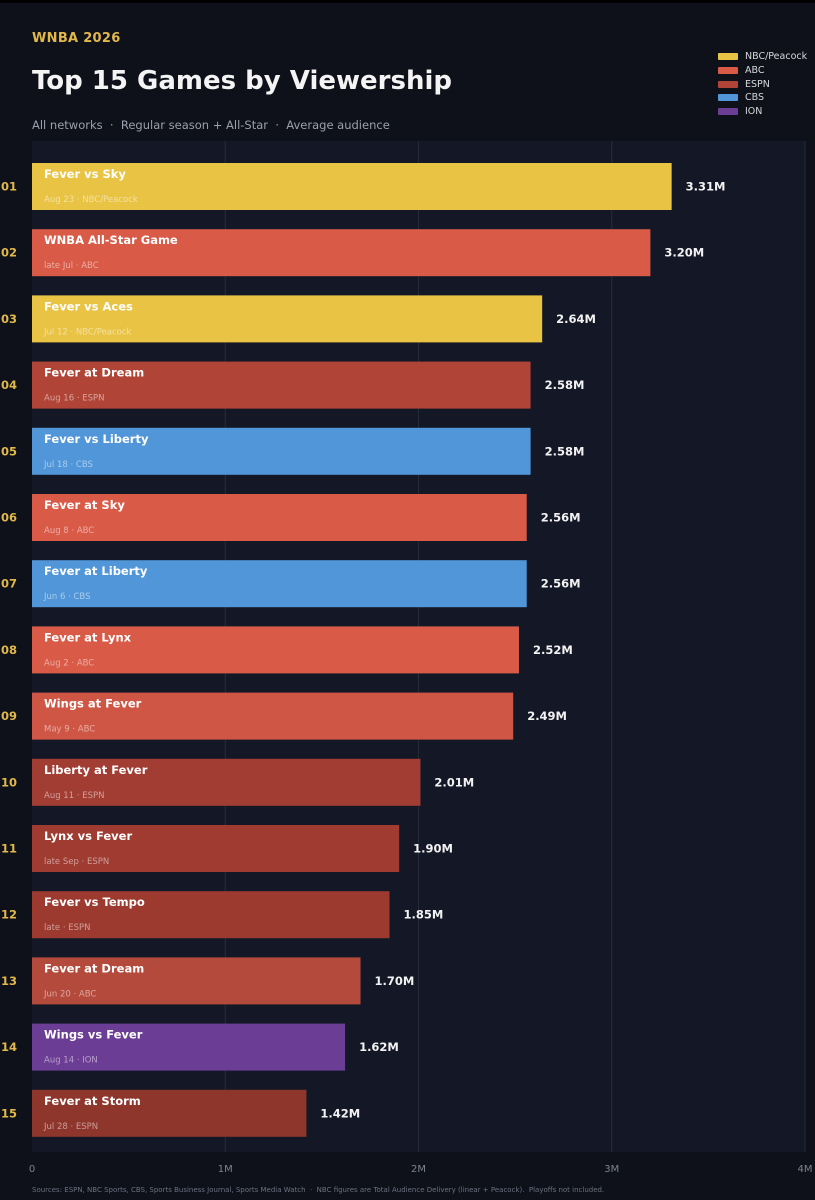  I want to click on rank-label: 02, so click(9, 253).